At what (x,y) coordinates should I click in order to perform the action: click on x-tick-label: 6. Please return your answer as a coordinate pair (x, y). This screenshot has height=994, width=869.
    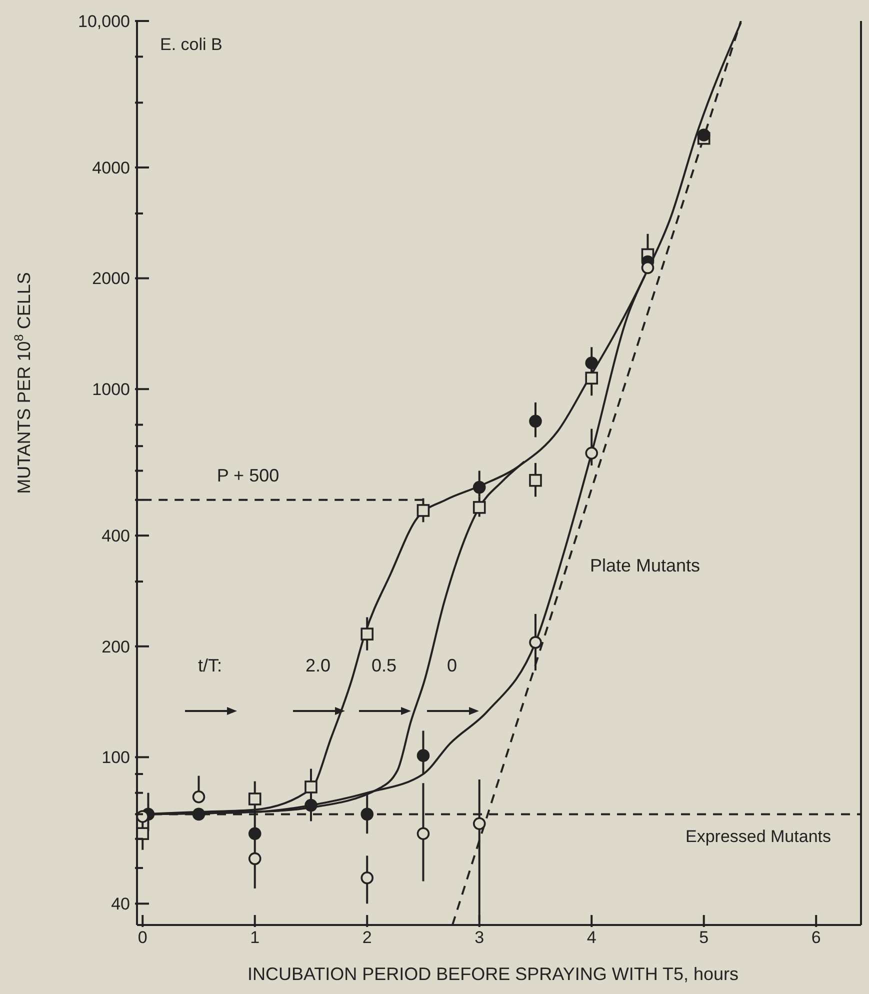
    Looking at the image, I should click on (816, 937).